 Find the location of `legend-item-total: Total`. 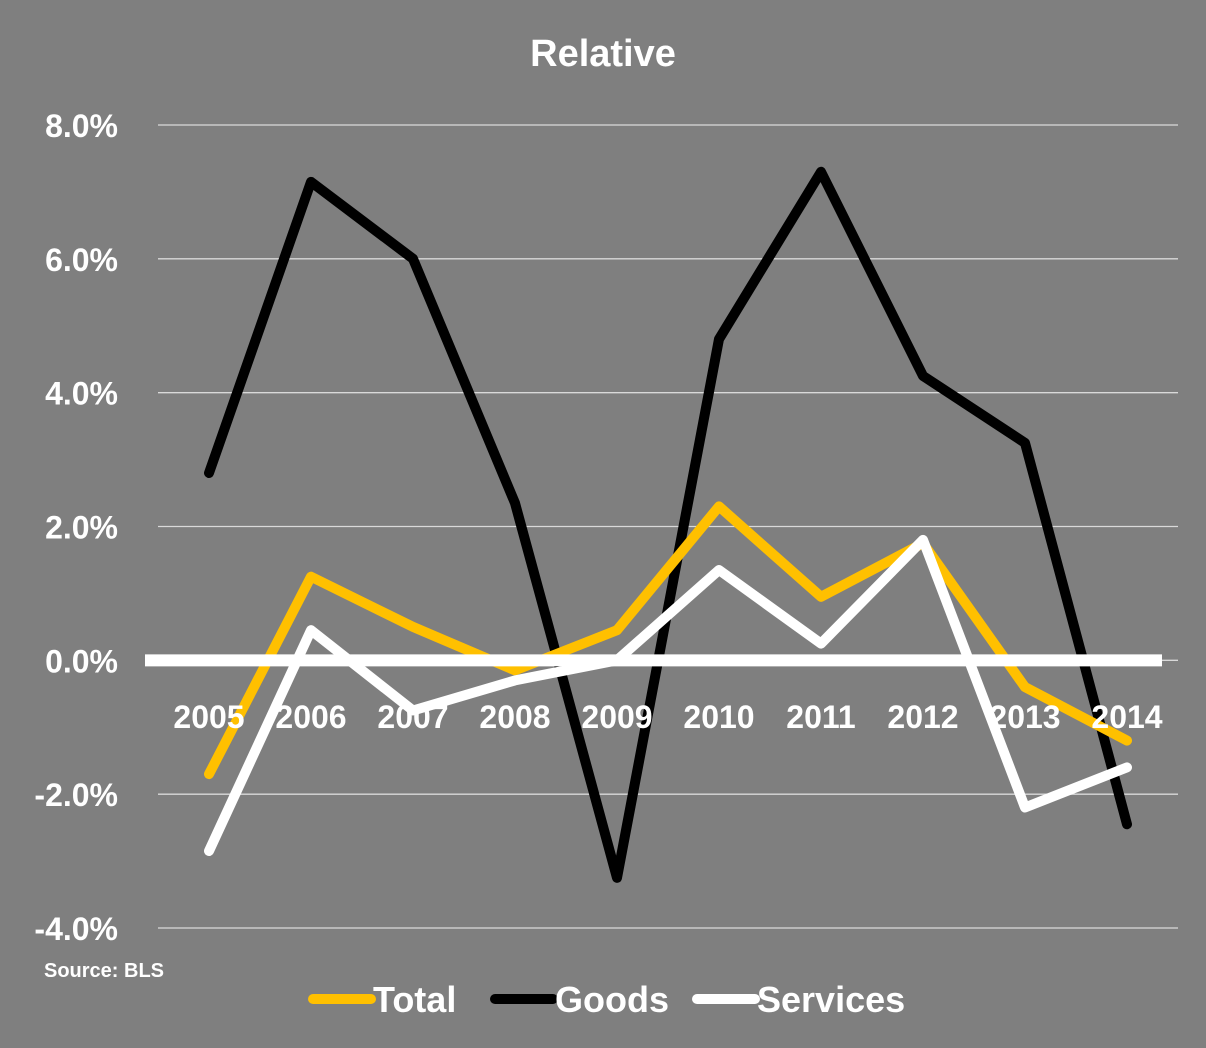

legend-item-total: Total is located at coordinates (382, 999).